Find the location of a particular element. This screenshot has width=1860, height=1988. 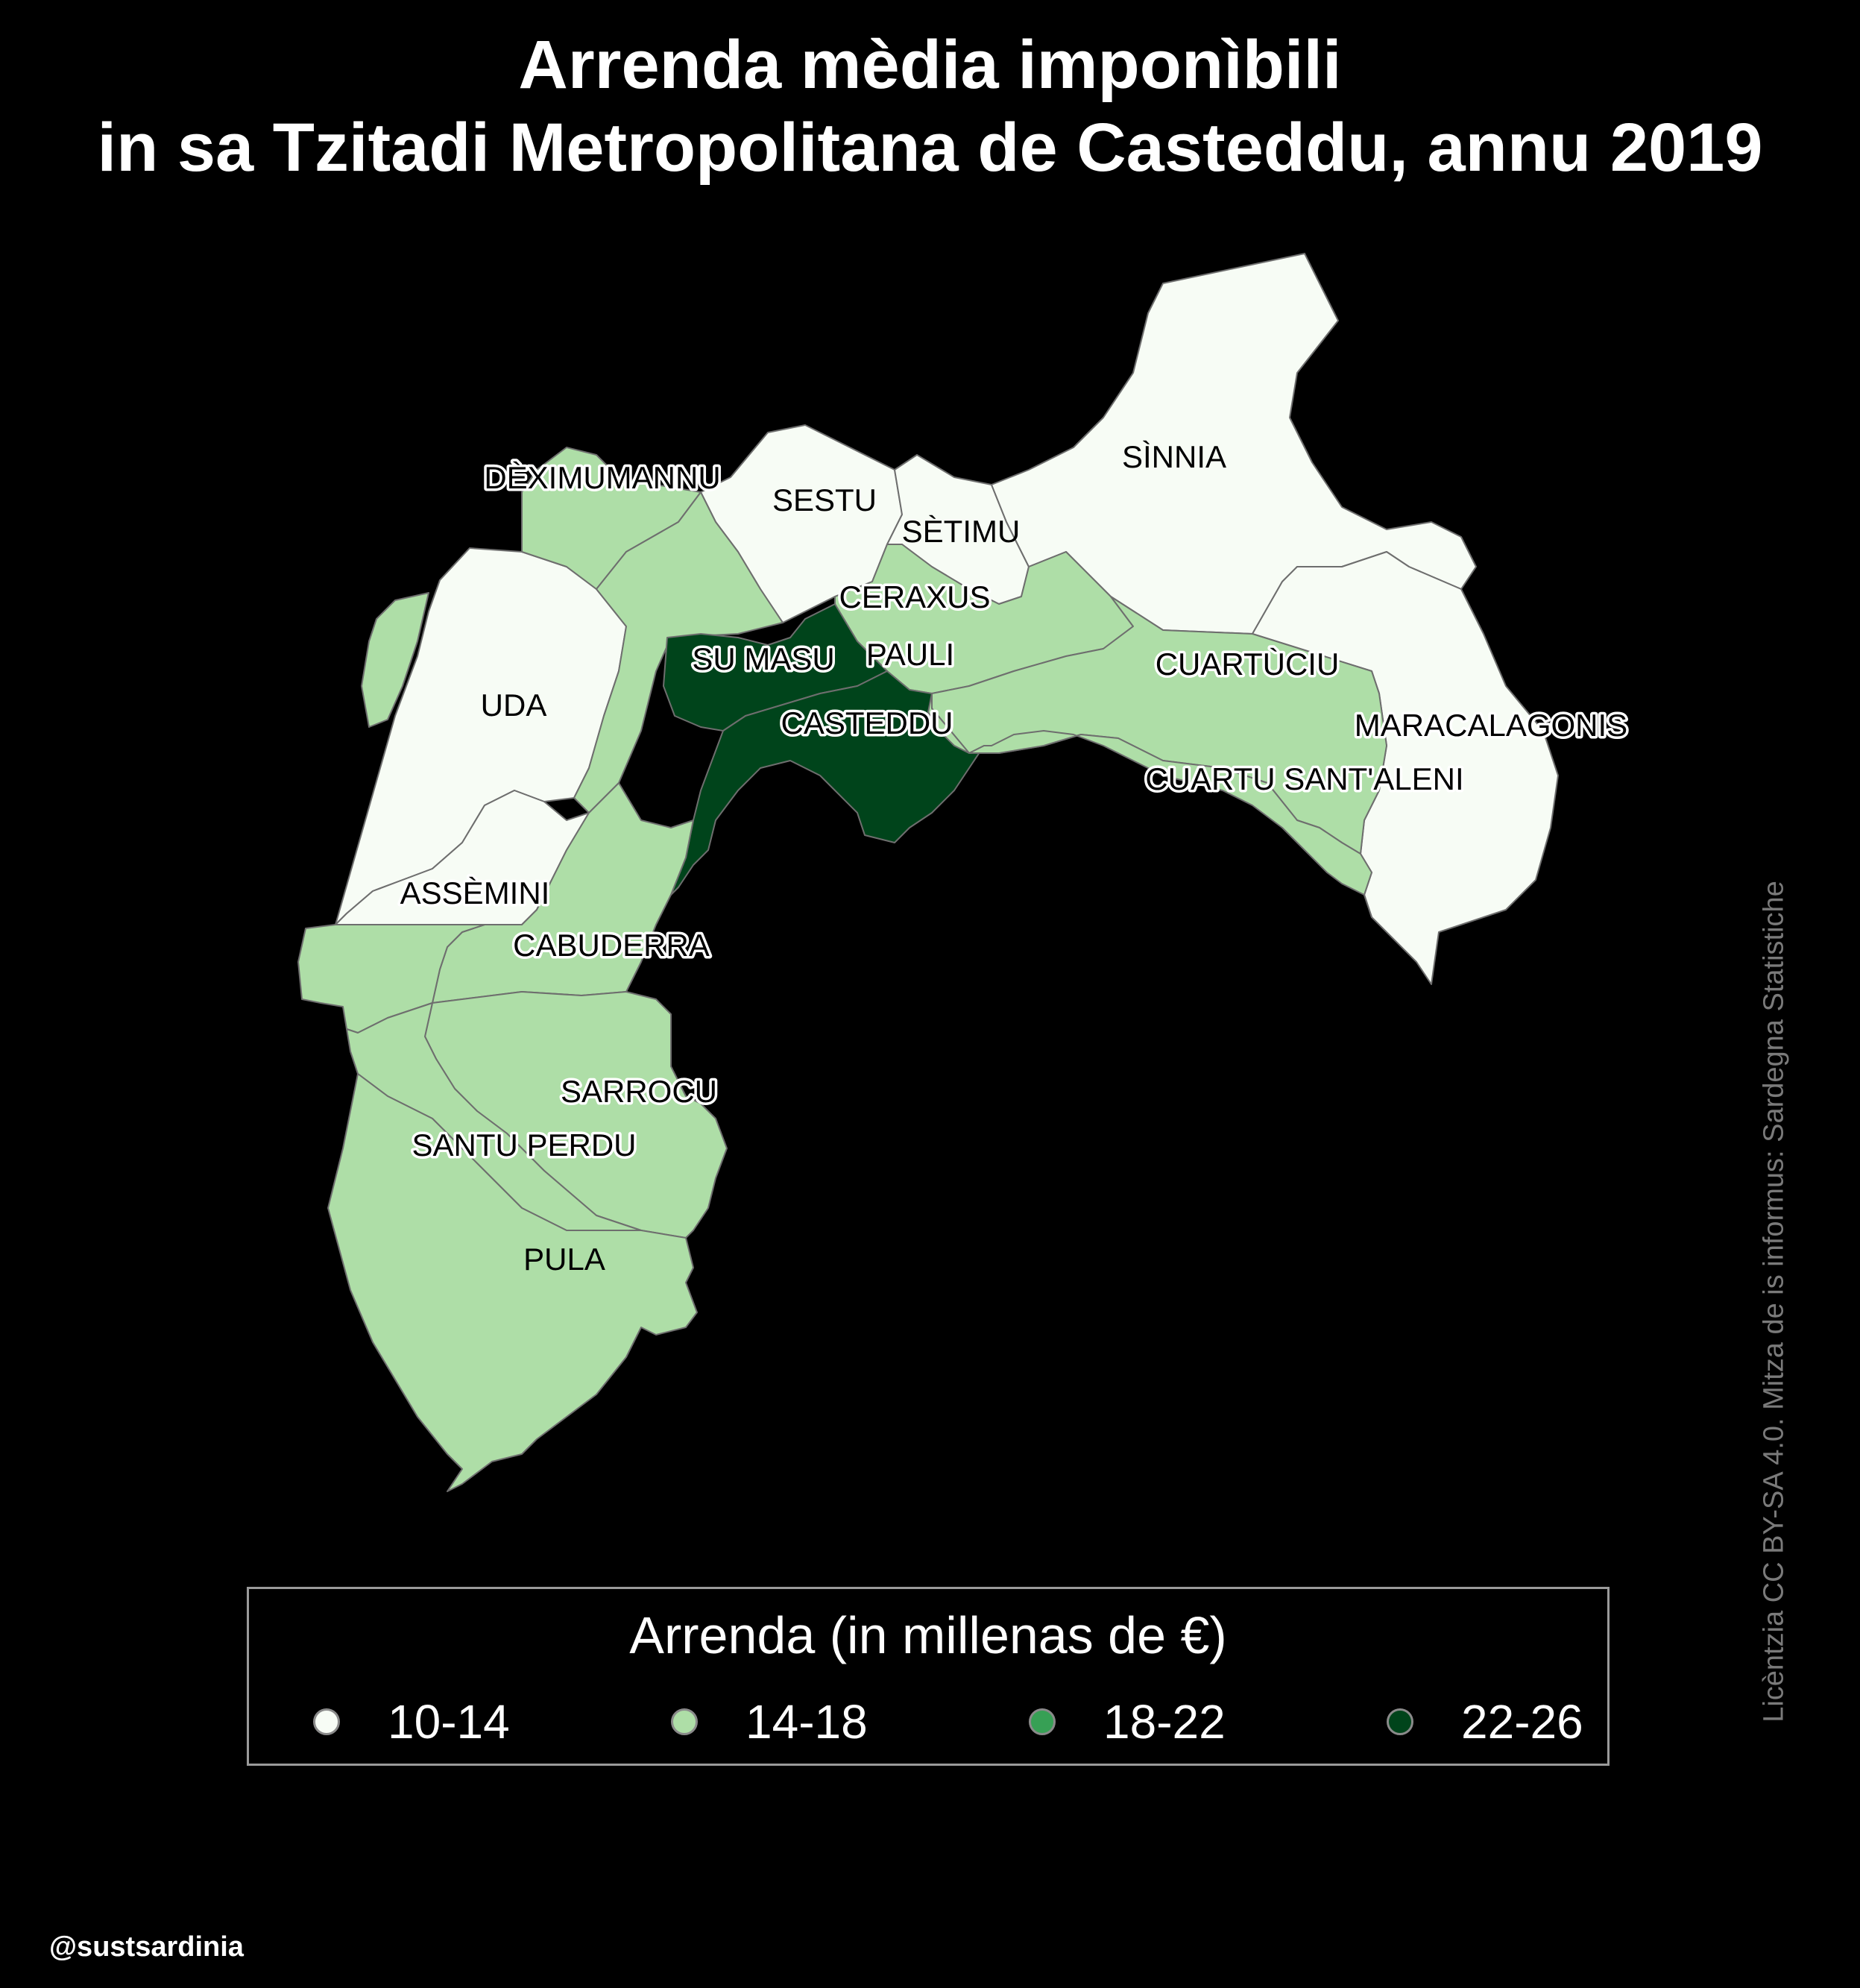

label-sinnia: SÌNNIA is located at coordinates (1174, 456).